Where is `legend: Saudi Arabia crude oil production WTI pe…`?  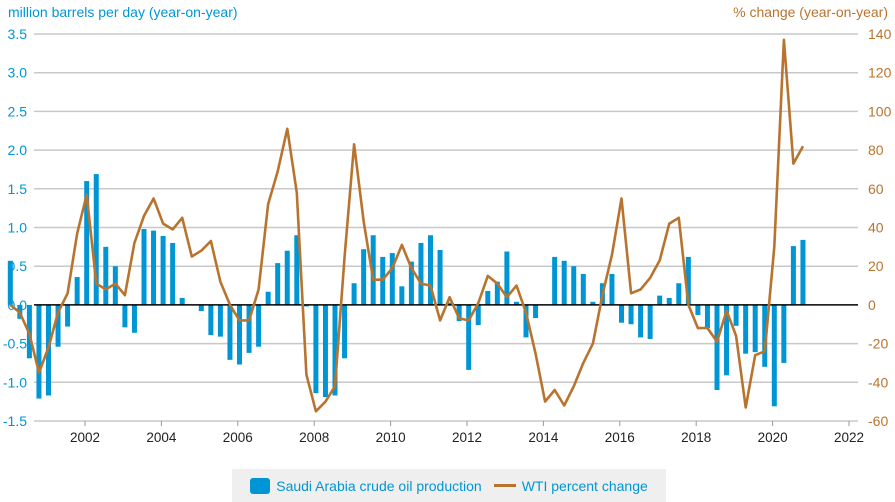 legend: Saudi Arabia crude oil production WTI pe… is located at coordinates (449, 485).